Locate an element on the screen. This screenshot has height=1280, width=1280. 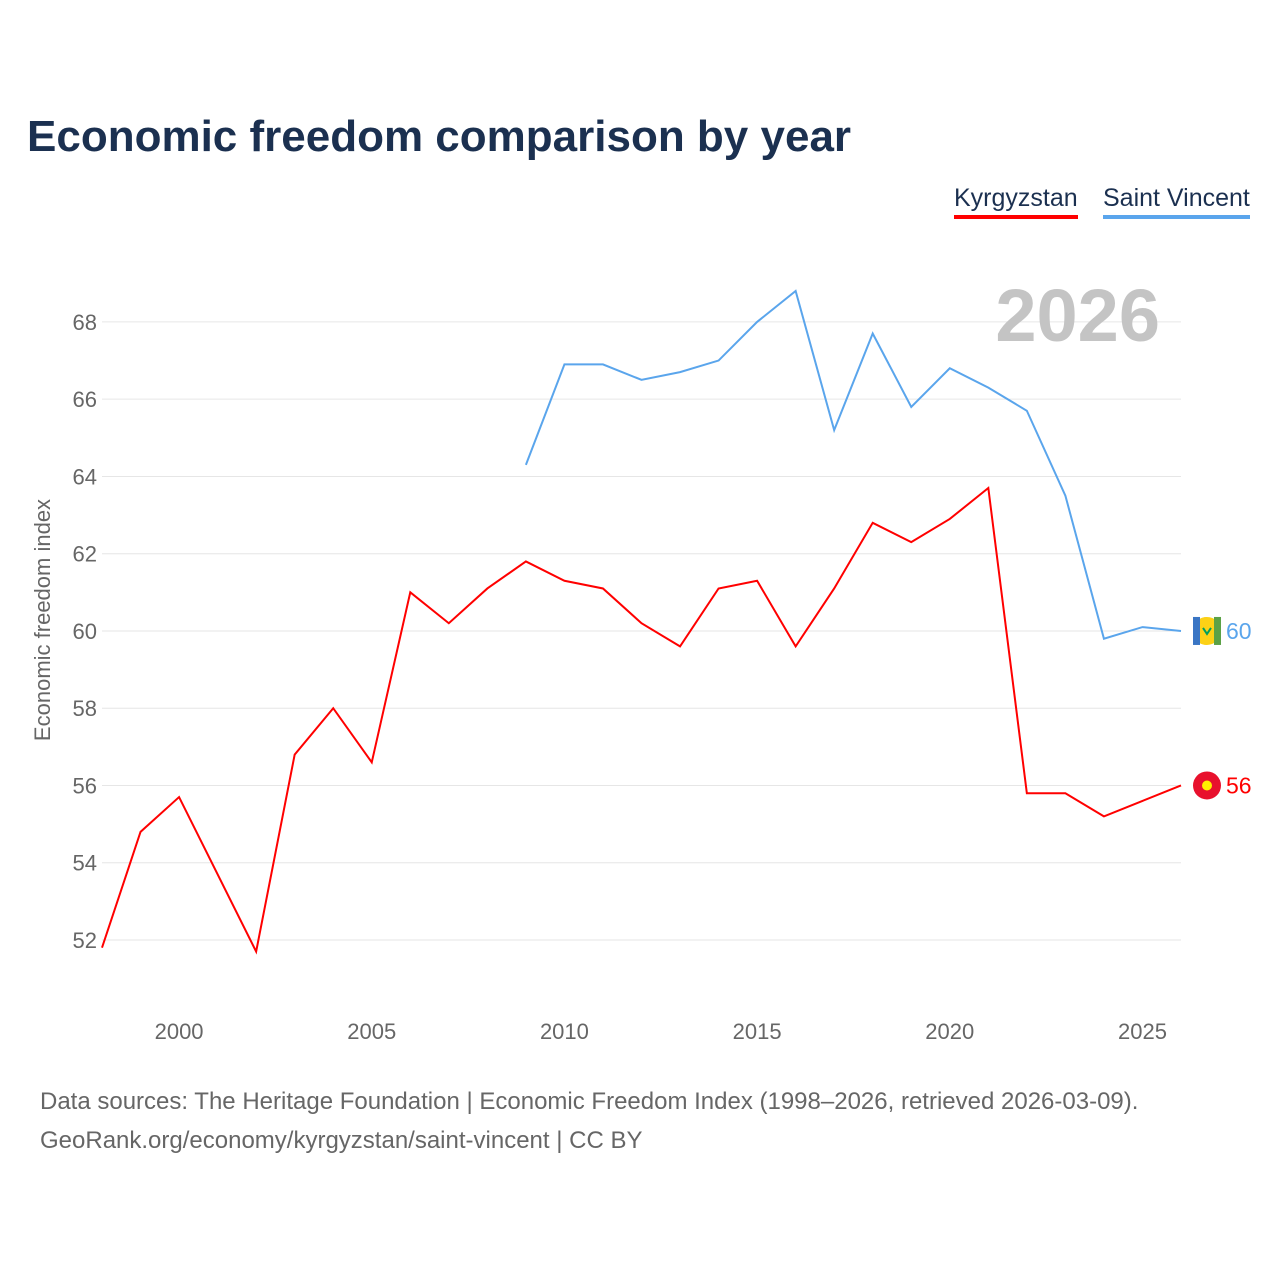
legend-saint-vincent: Saint Vincent is located at coordinates (1176, 201).